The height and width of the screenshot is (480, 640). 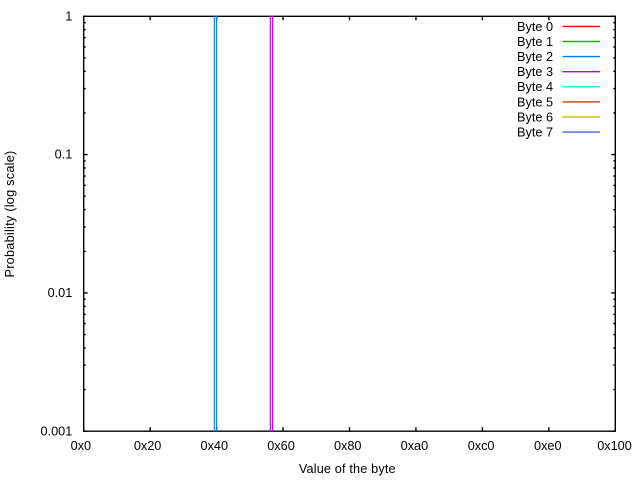 What do you see at coordinates (614, 446) in the screenshot?
I see `svg-text: 0x100` at bounding box center [614, 446].